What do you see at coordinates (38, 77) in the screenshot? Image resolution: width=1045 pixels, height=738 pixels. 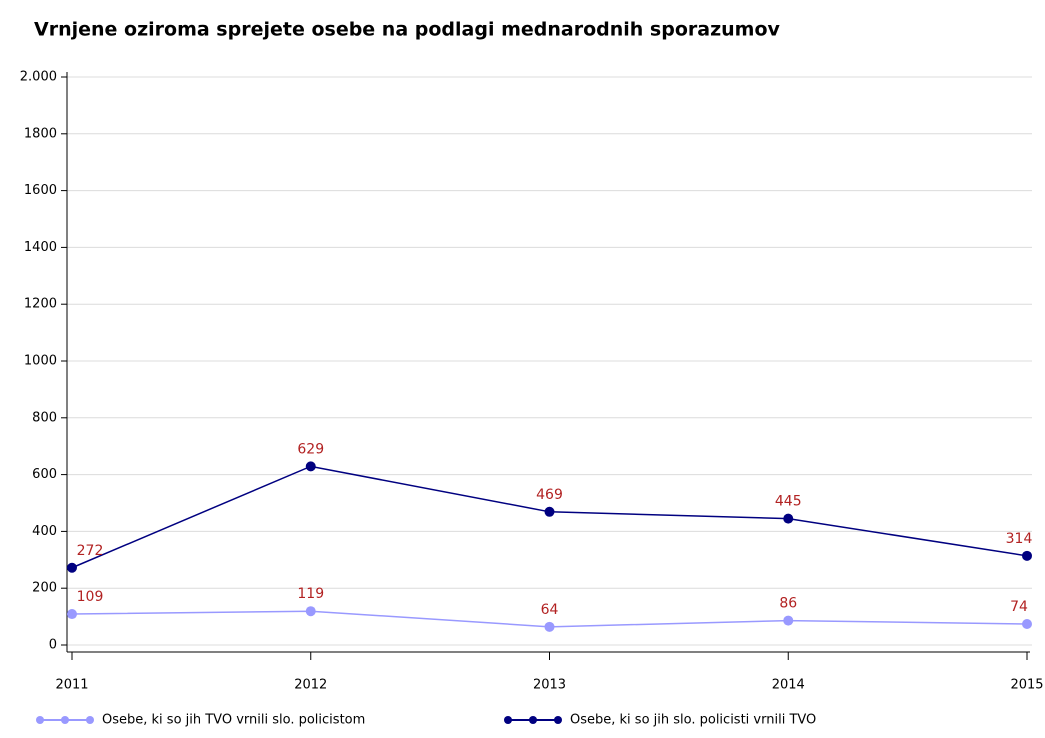 I see `y-tick-label: 2.000` at bounding box center [38, 77].